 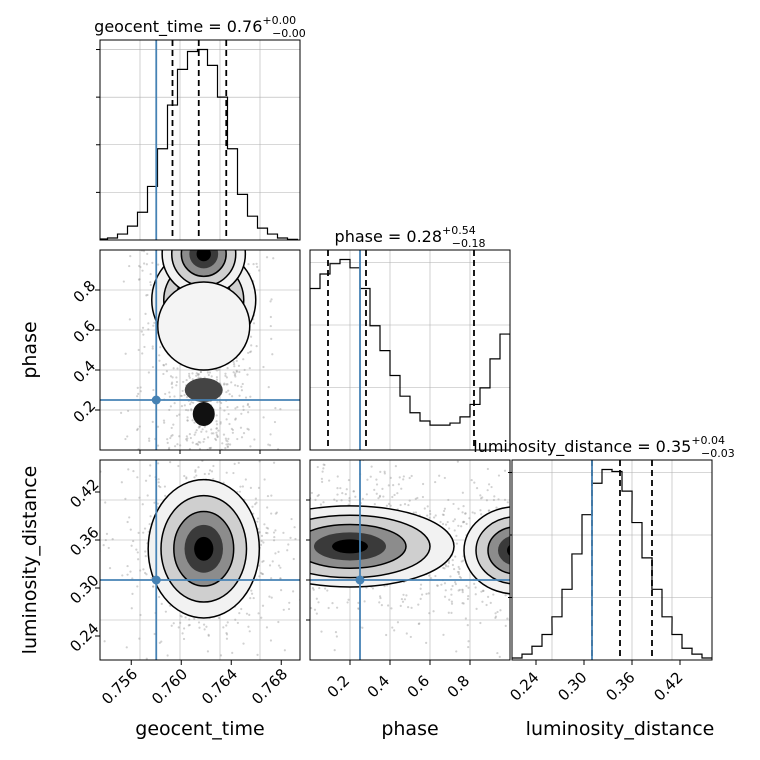 What do you see at coordinates (668, 686) in the screenshot?
I see `x-tick-label: 0.42` at bounding box center [668, 686].